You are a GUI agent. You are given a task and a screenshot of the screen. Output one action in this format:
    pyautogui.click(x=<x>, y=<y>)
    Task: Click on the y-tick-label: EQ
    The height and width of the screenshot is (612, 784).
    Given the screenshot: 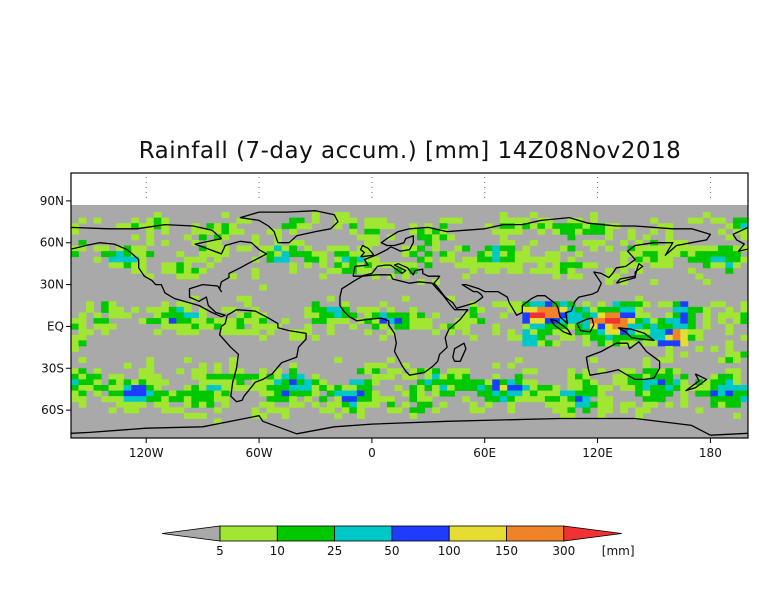 What is the action you would take?
    pyautogui.click(x=55, y=326)
    